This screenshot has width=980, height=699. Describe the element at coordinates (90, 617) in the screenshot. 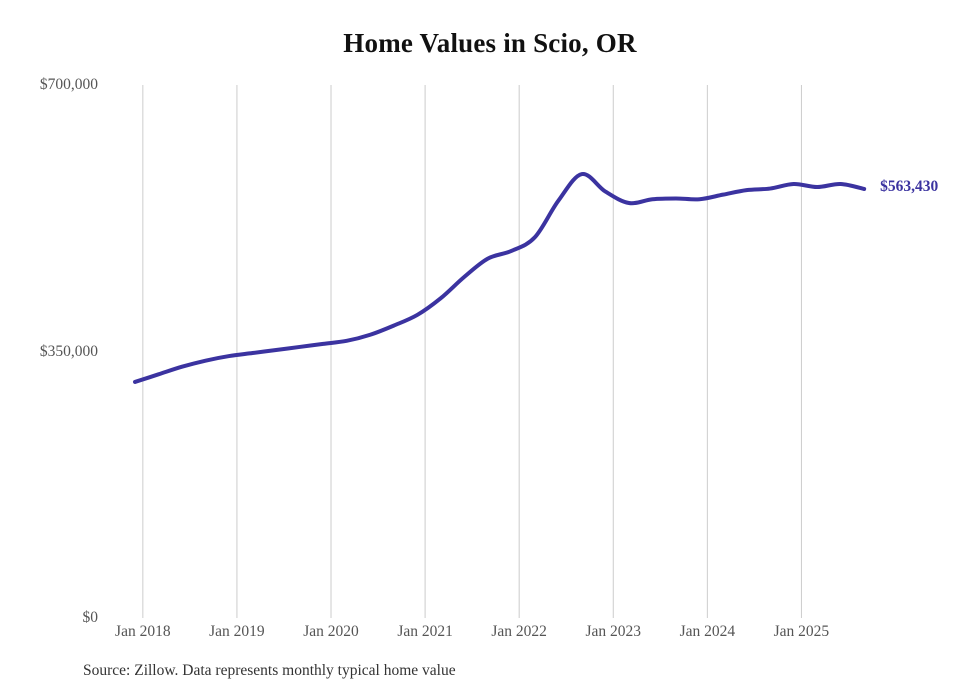

I see `y-tick-label-2: $0` at that location.